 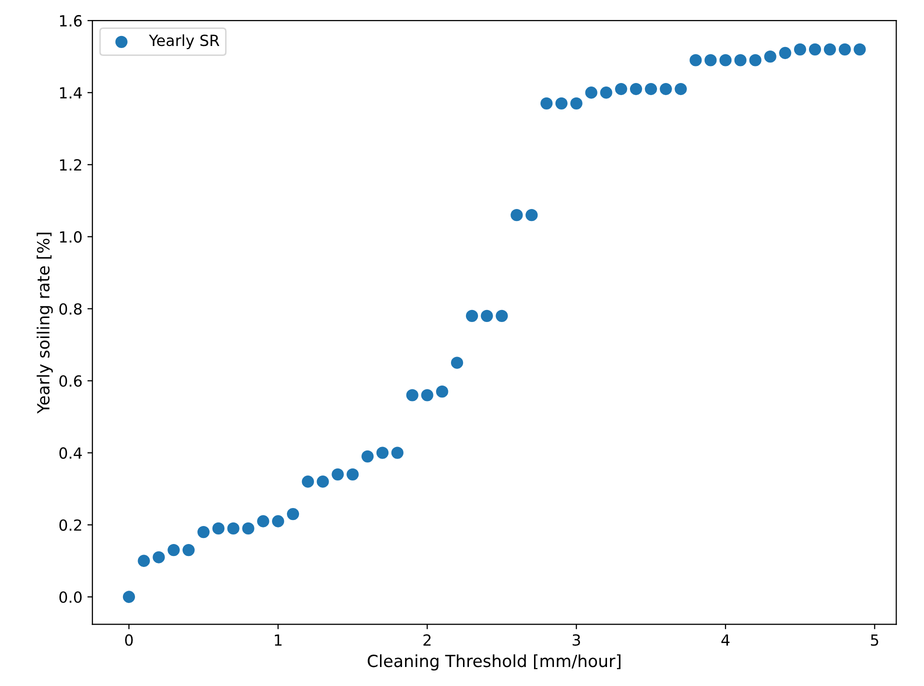 I want to click on x-tick-label: 3, so click(x=576, y=640).